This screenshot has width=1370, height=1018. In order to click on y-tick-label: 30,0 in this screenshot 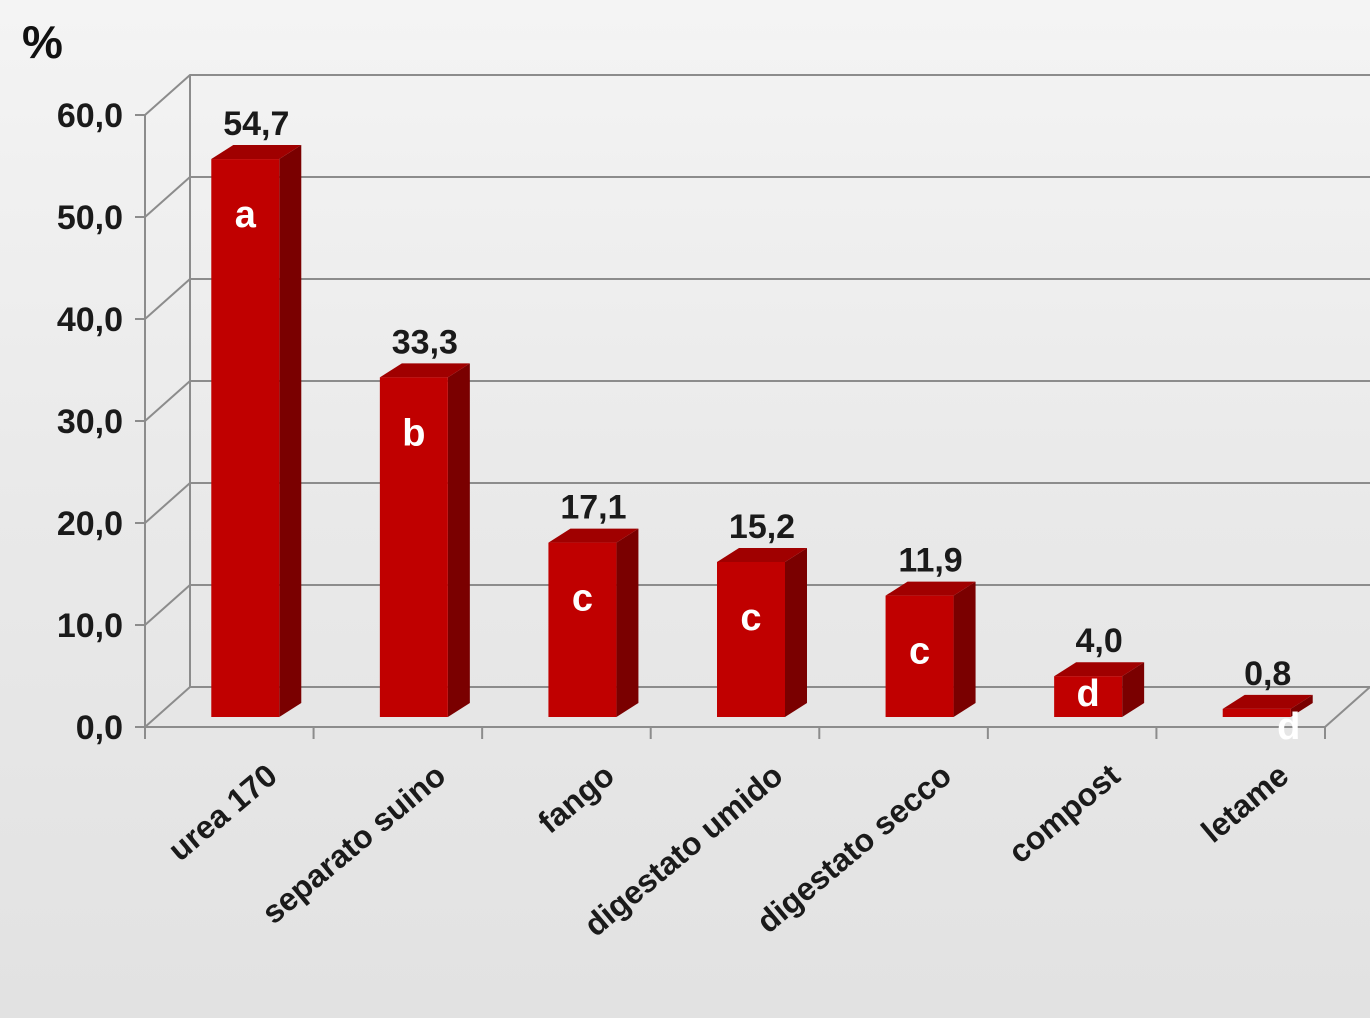, I will do `click(90, 422)`.